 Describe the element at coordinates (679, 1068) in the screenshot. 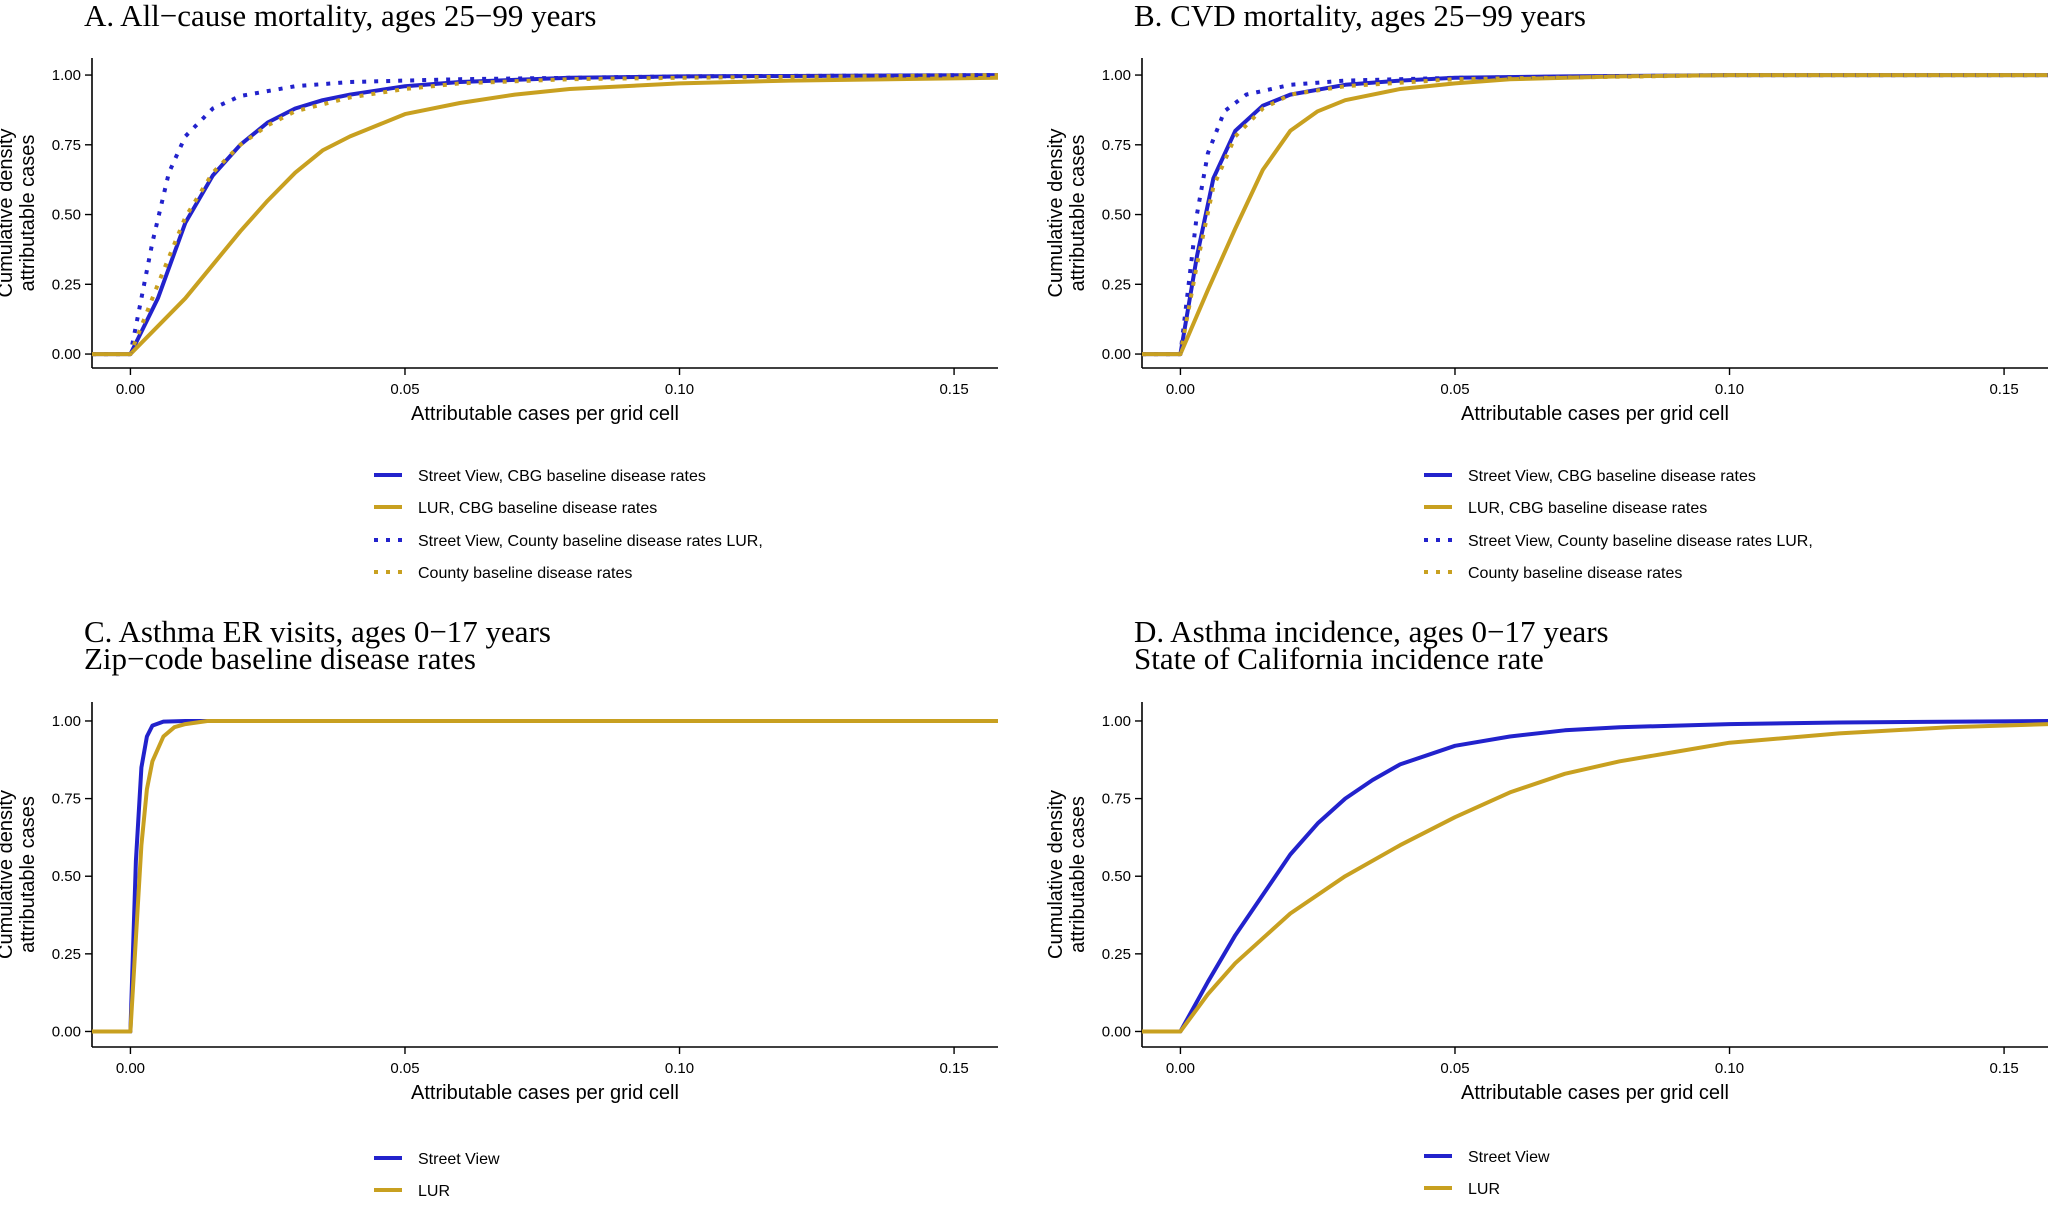

I see `panel-c-x-tick-label: 0.10` at that location.